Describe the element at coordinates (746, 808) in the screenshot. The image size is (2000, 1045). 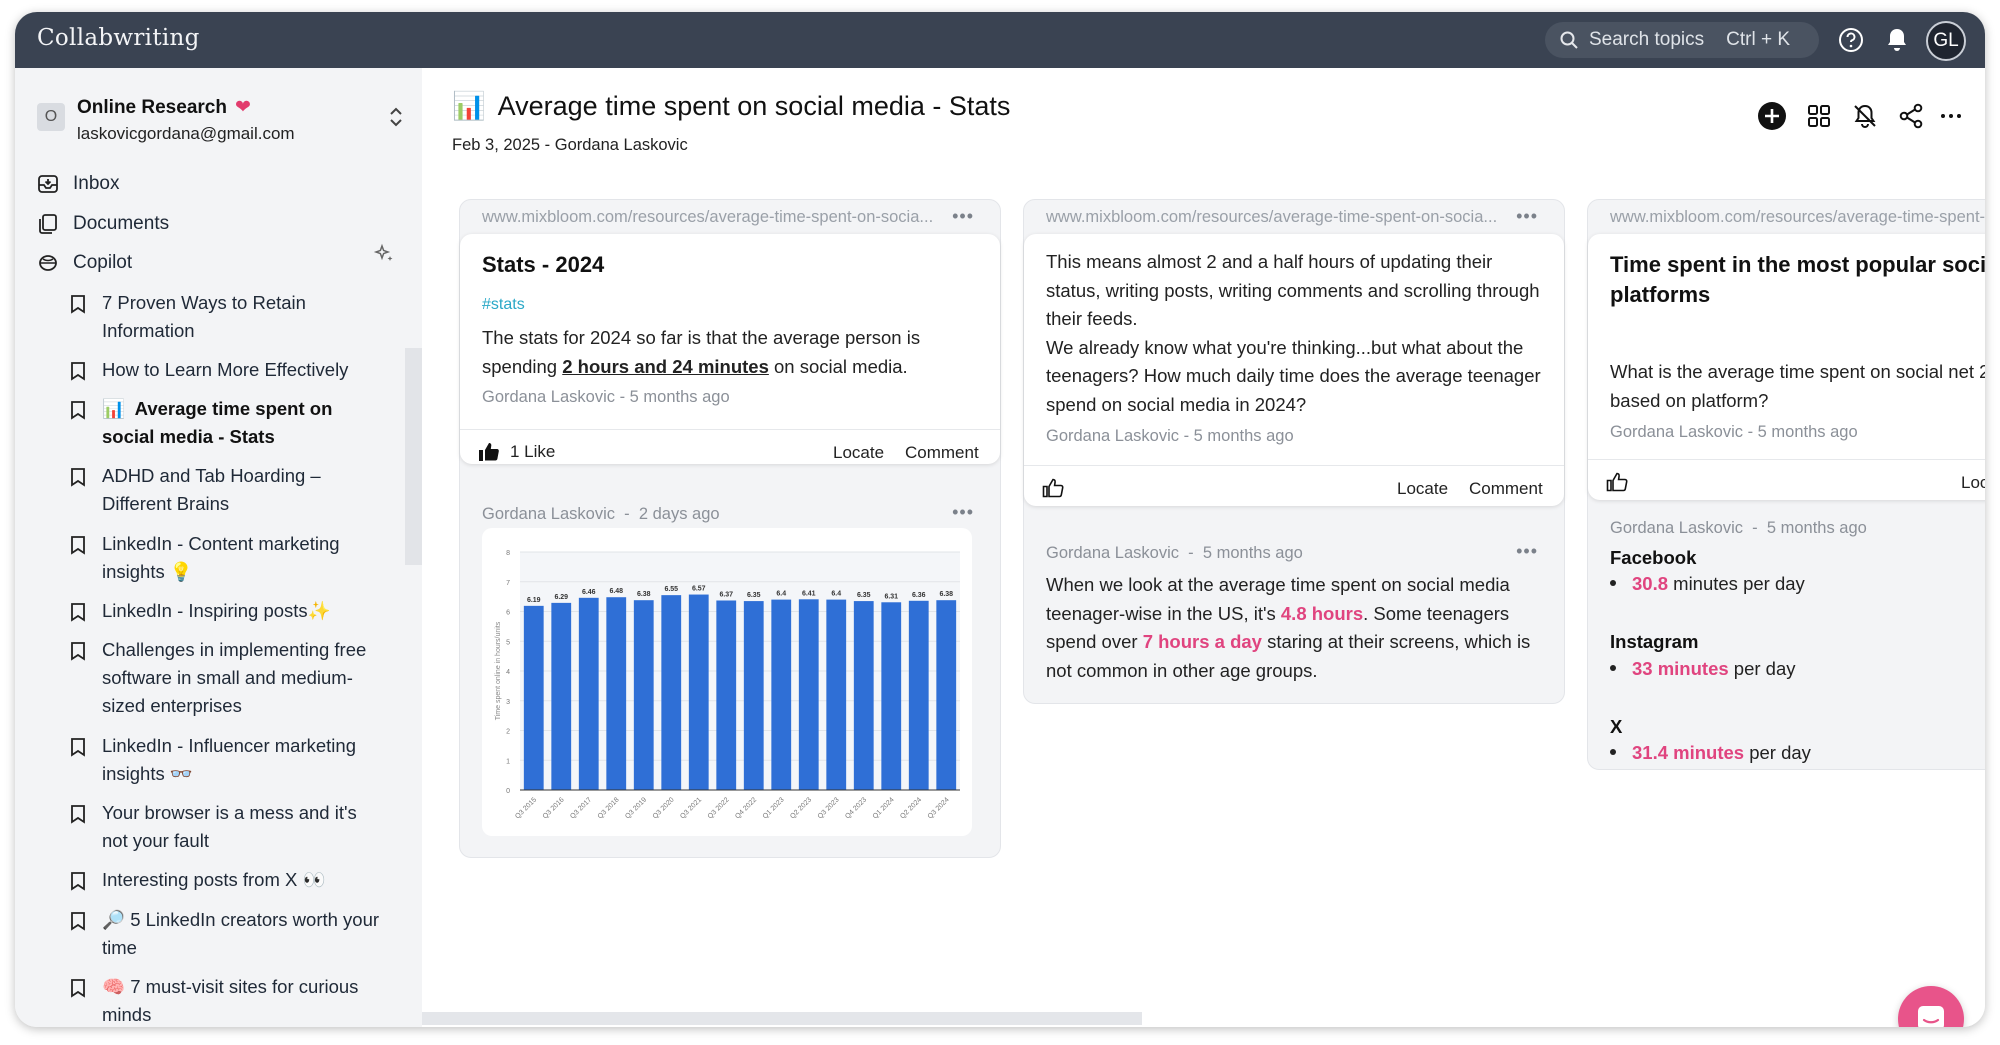
I see `chart-x-tick-label: Q4 2022` at that location.